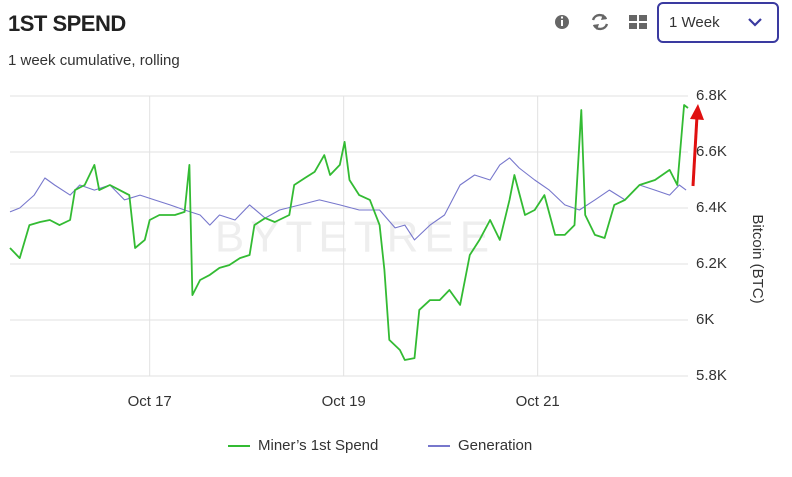  I want to click on x-tick-label: Oct 19, so click(344, 401).